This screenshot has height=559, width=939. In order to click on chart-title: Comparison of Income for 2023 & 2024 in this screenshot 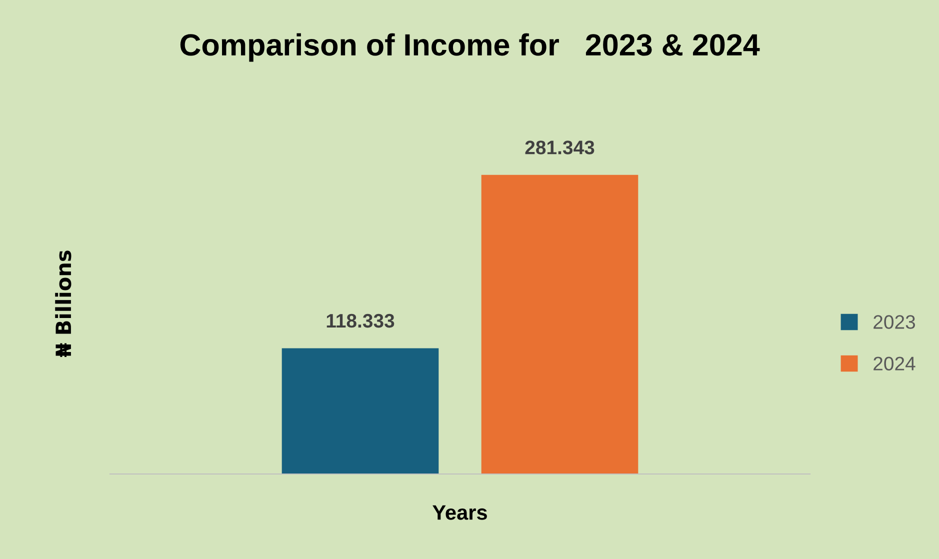, I will do `click(470, 47)`.